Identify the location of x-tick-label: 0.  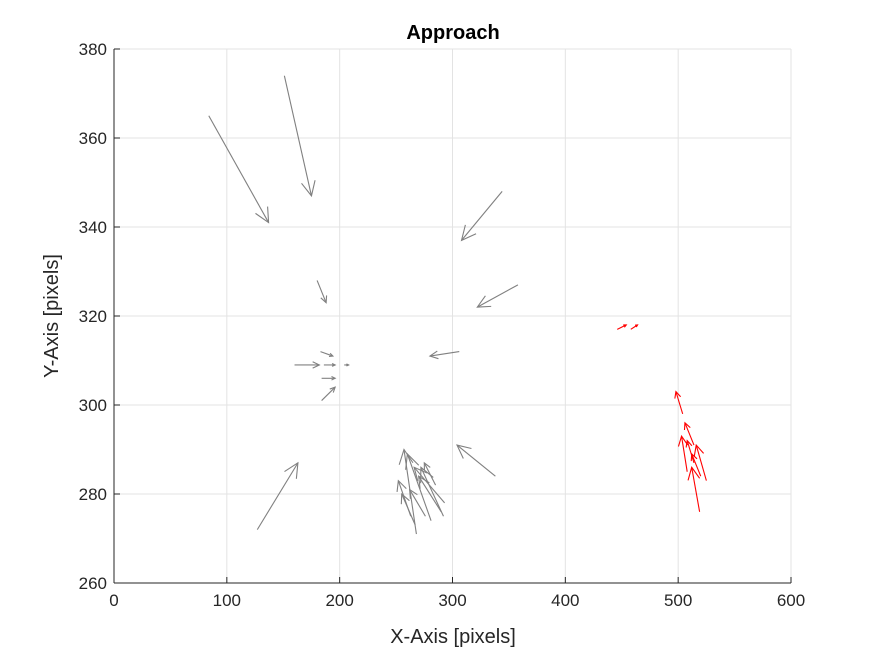
(113, 600).